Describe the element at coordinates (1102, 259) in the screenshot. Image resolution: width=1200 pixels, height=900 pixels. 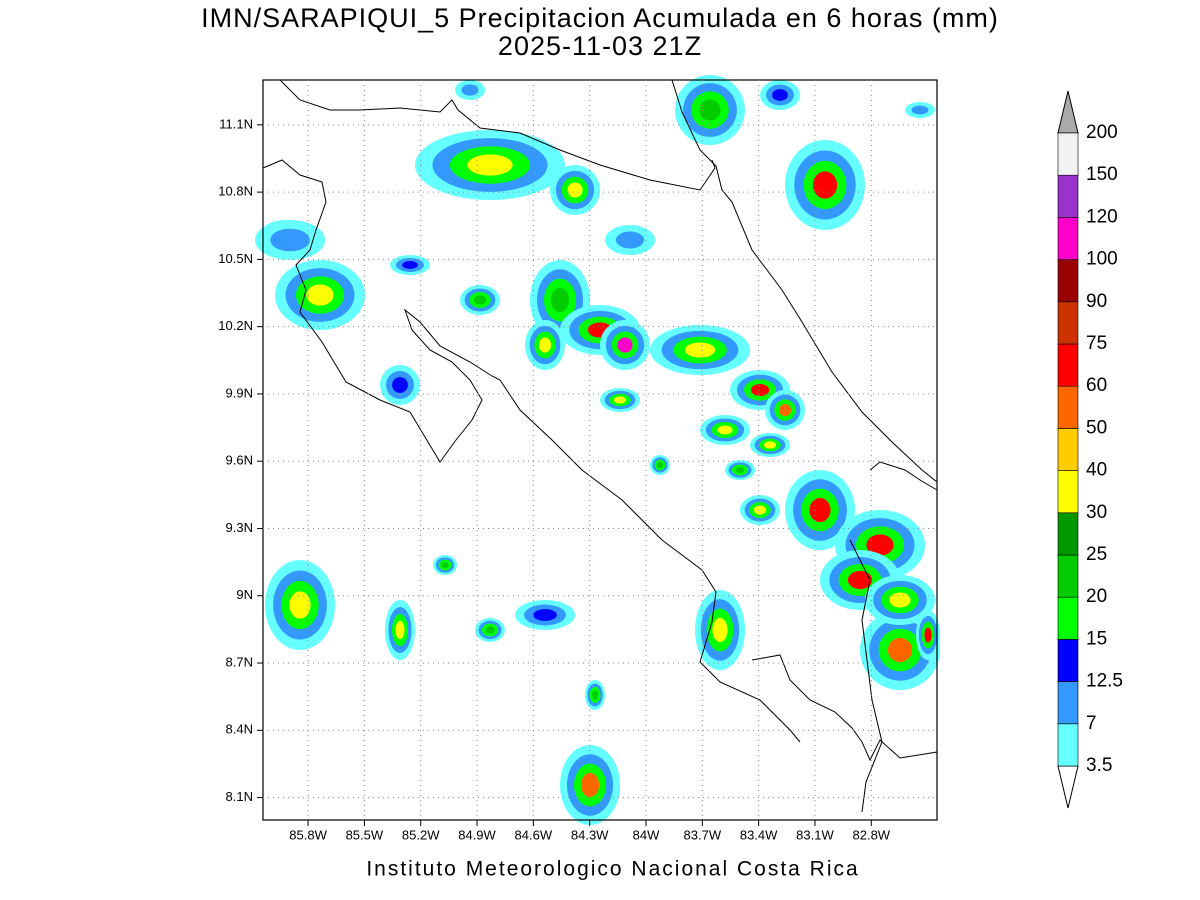
I see `colorbar-label: 100` at that location.